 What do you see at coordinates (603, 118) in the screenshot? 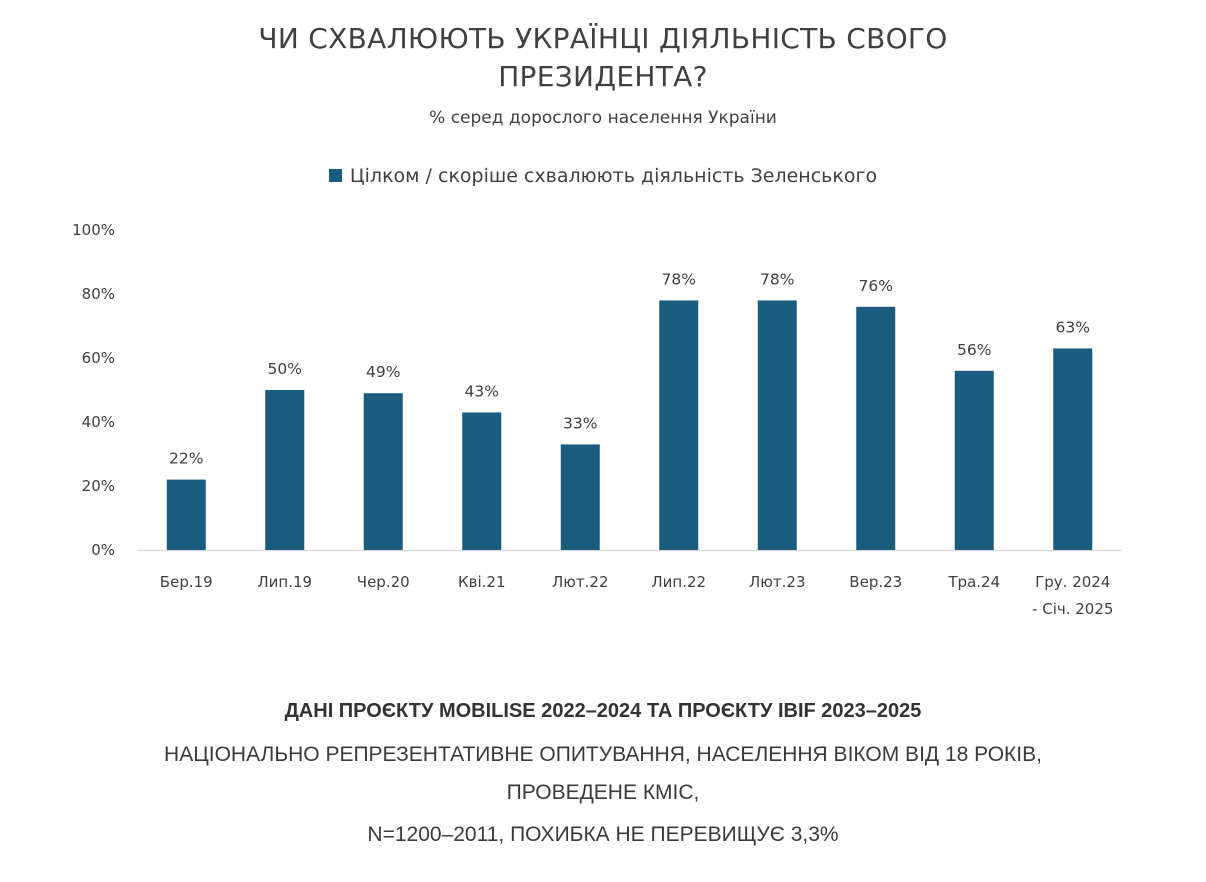
I see `chart-subtitle: % серед дорослого населення України` at bounding box center [603, 118].